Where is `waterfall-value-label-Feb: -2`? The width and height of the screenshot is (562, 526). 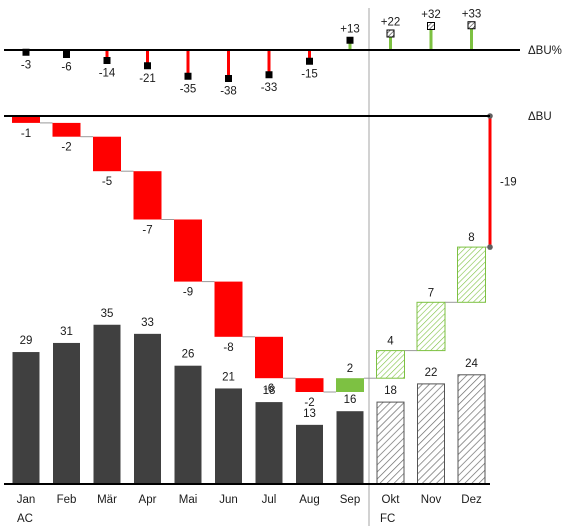 waterfall-value-label-Feb: -2 is located at coordinates (66, 148).